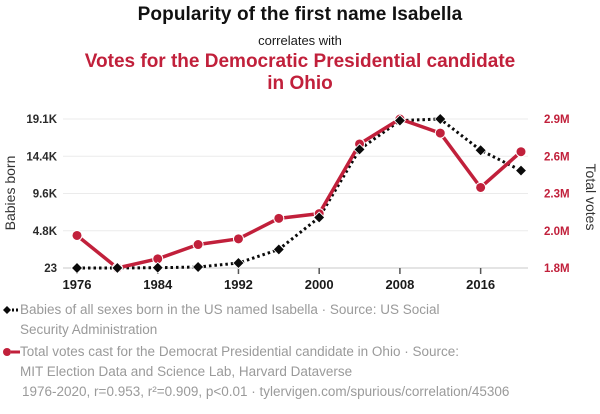 The width and height of the screenshot is (600, 414). I want to click on x-tick-label: 2016, so click(480, 284).